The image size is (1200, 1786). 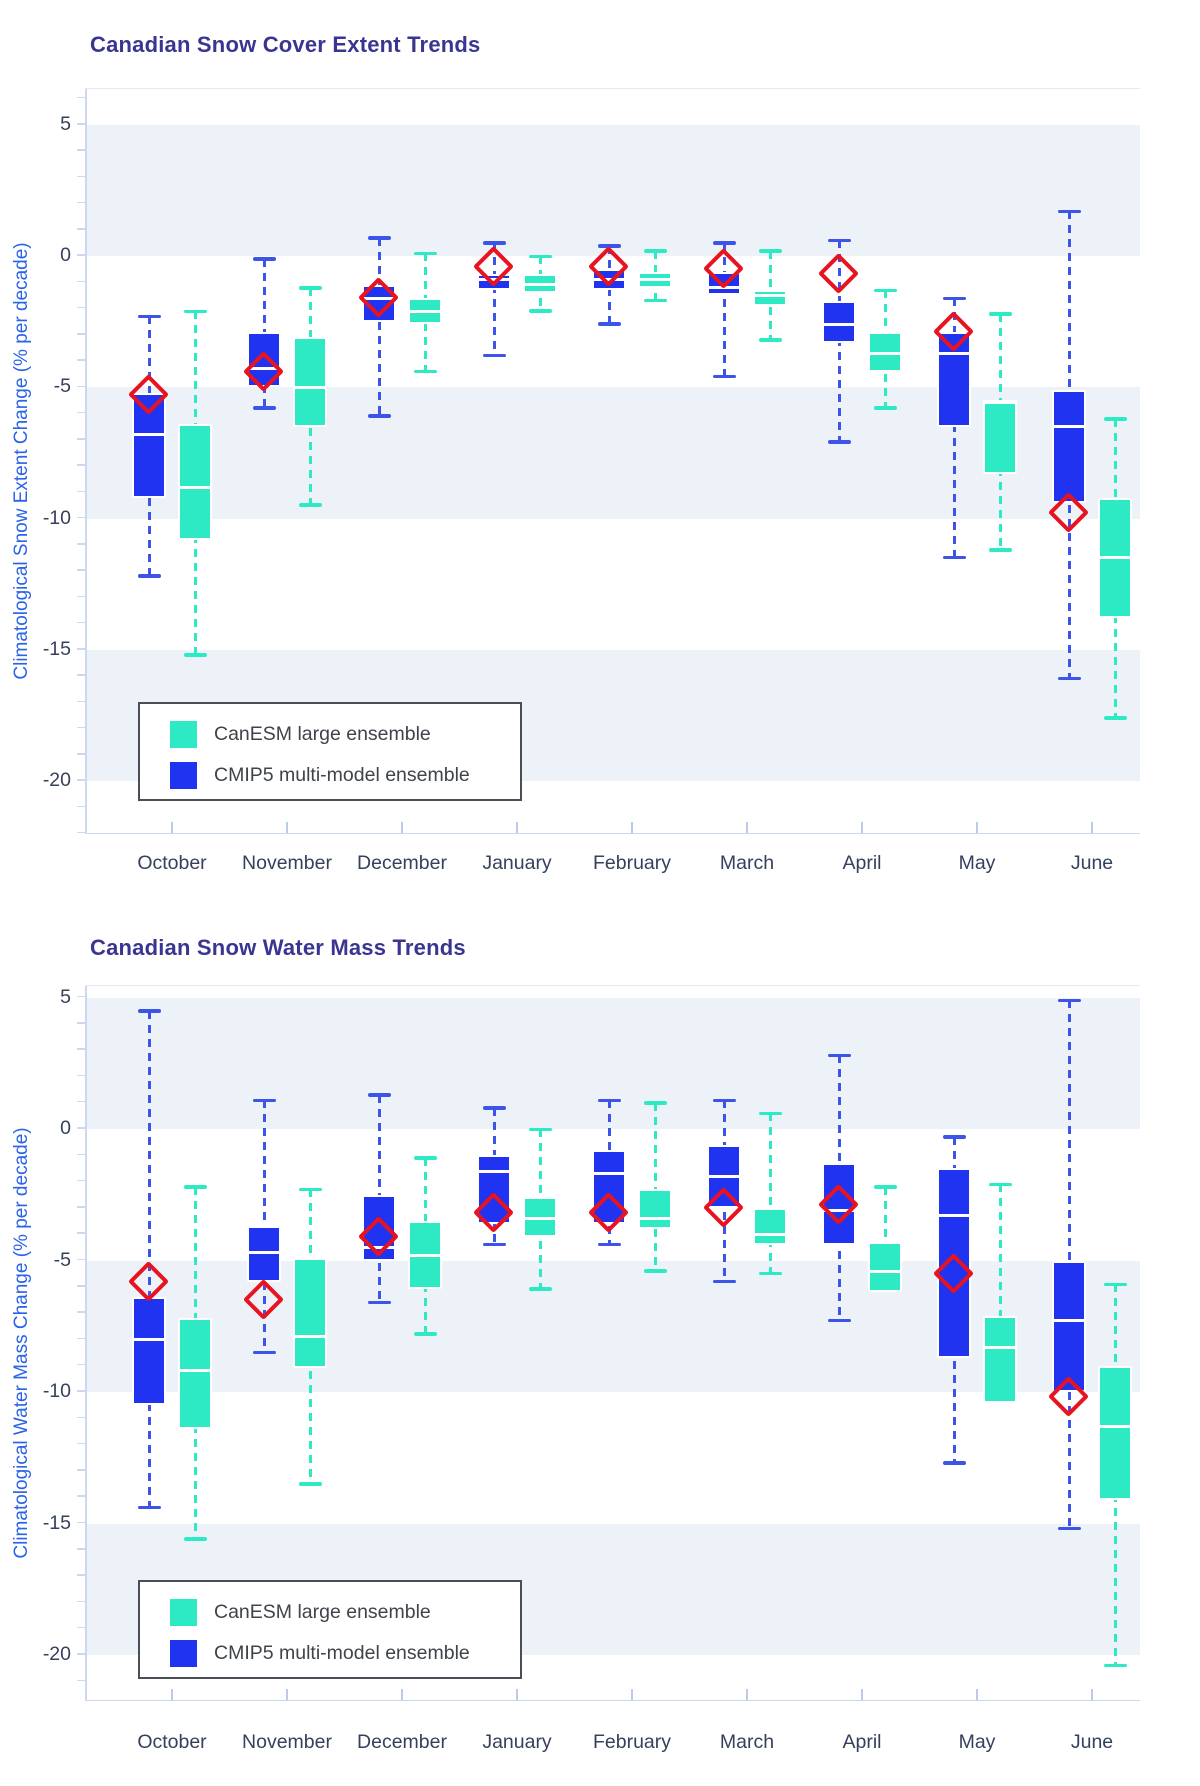 What do you see at coordinates (609, 1187) in the screenshot?
I see `box-cmip5-february` at bounding box center [609, 1187].